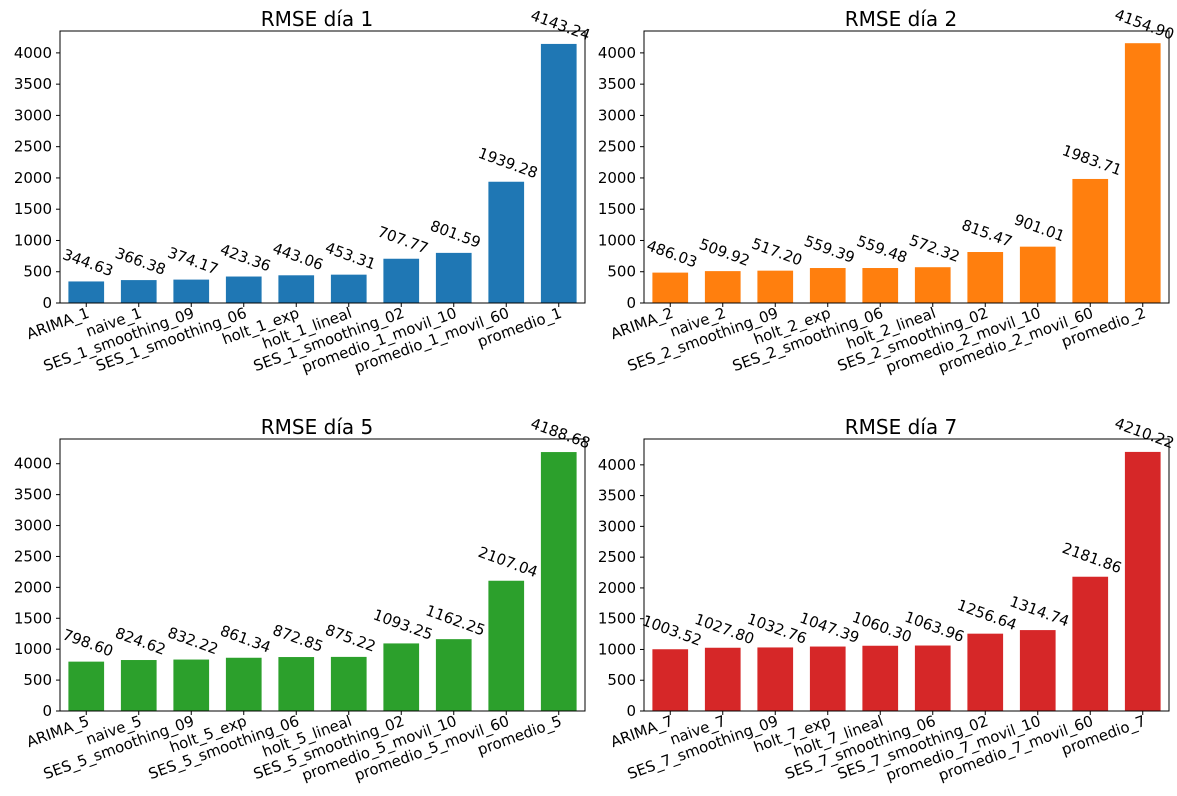  What do you see at coordinates (642, 732) in the screenshot?
I see `x-tick-label: ARIMA_7` at bounding box center [642, 732].